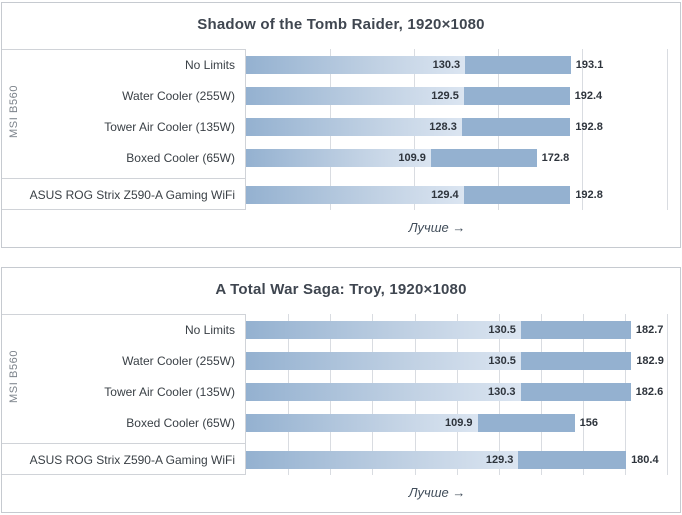 The width and height of the screenshot is (682, 515). I want to click on chart-row: No Limits 130.5 182.7, so click(341, 329).